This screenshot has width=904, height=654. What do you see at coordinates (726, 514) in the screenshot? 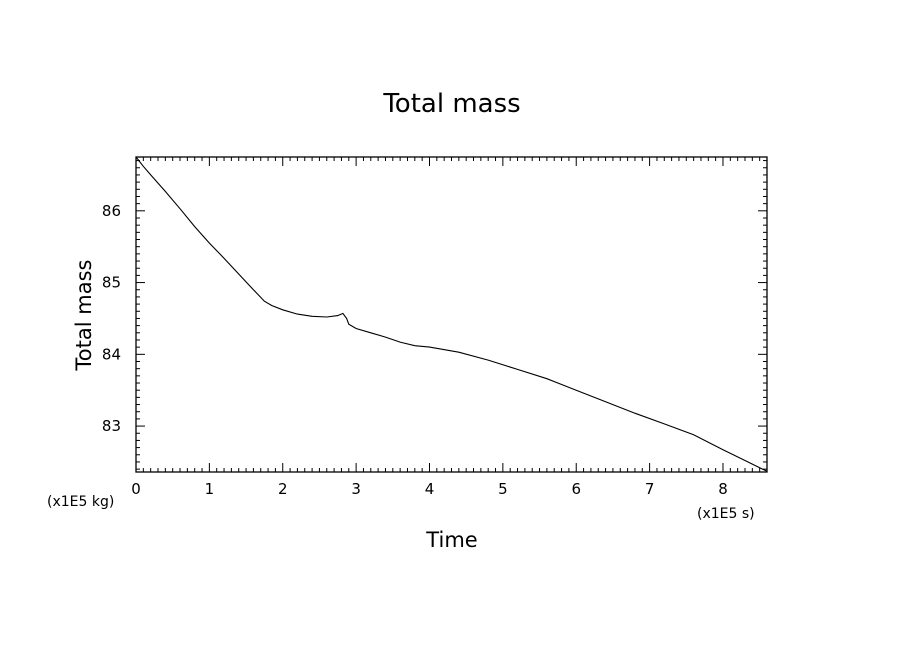
I see `x-unit-label: (x1E5 s)` at bounding box center [726, 514].